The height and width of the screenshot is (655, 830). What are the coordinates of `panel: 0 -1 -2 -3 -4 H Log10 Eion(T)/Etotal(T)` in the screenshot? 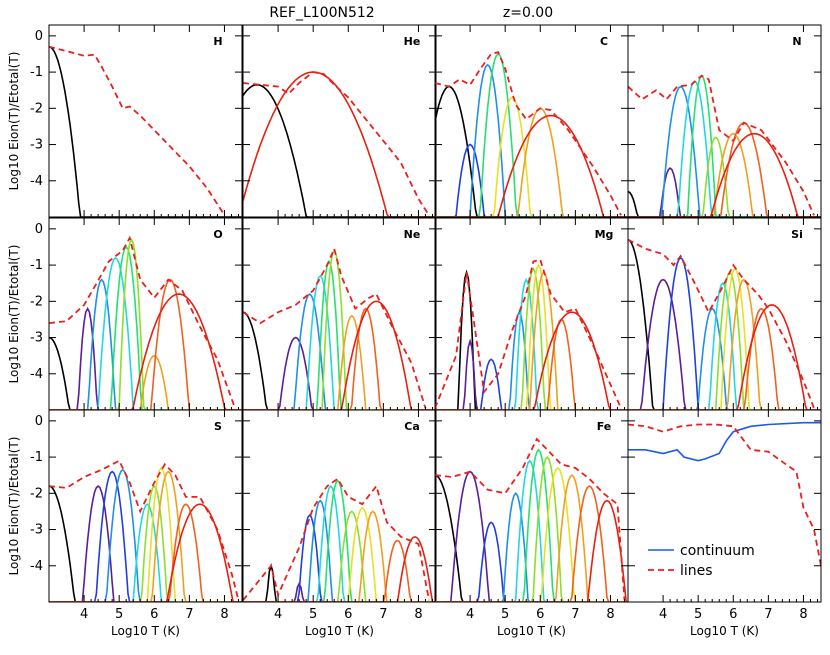 It's located at (125, 121).